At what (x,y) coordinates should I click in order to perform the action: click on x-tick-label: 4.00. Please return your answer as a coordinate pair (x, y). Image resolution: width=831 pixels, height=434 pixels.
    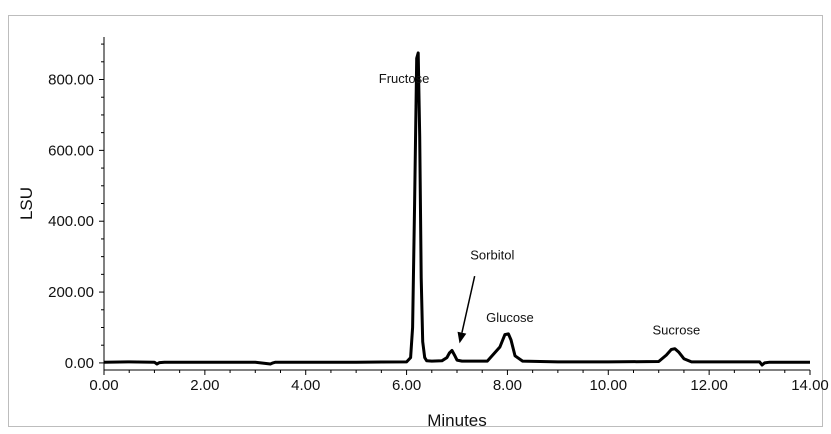
    Looking at the image, I should click on (305, 385).